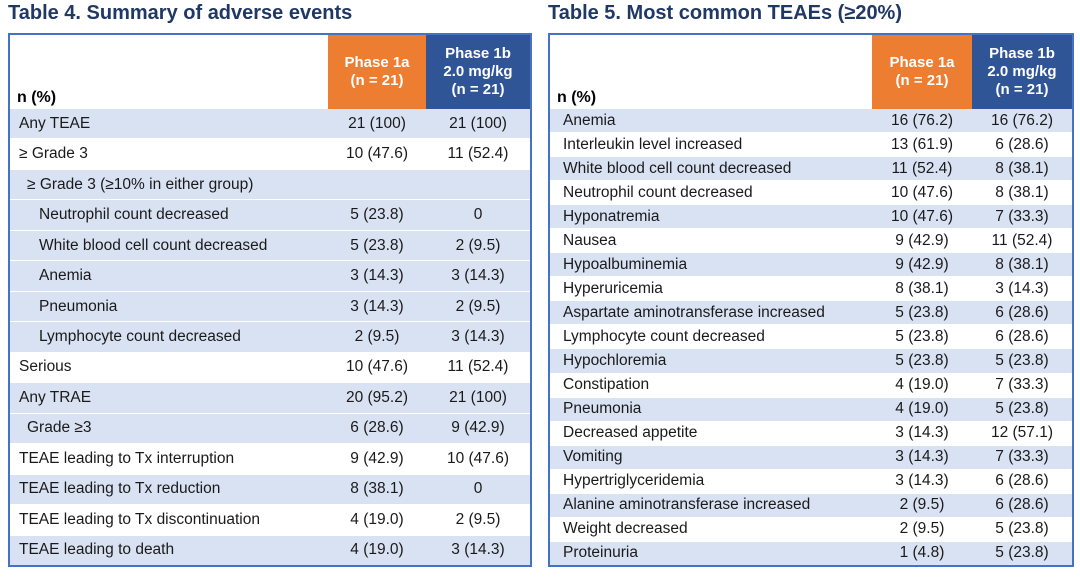  I want to click on column-header-line: Phase 1a, so click(377, 62).